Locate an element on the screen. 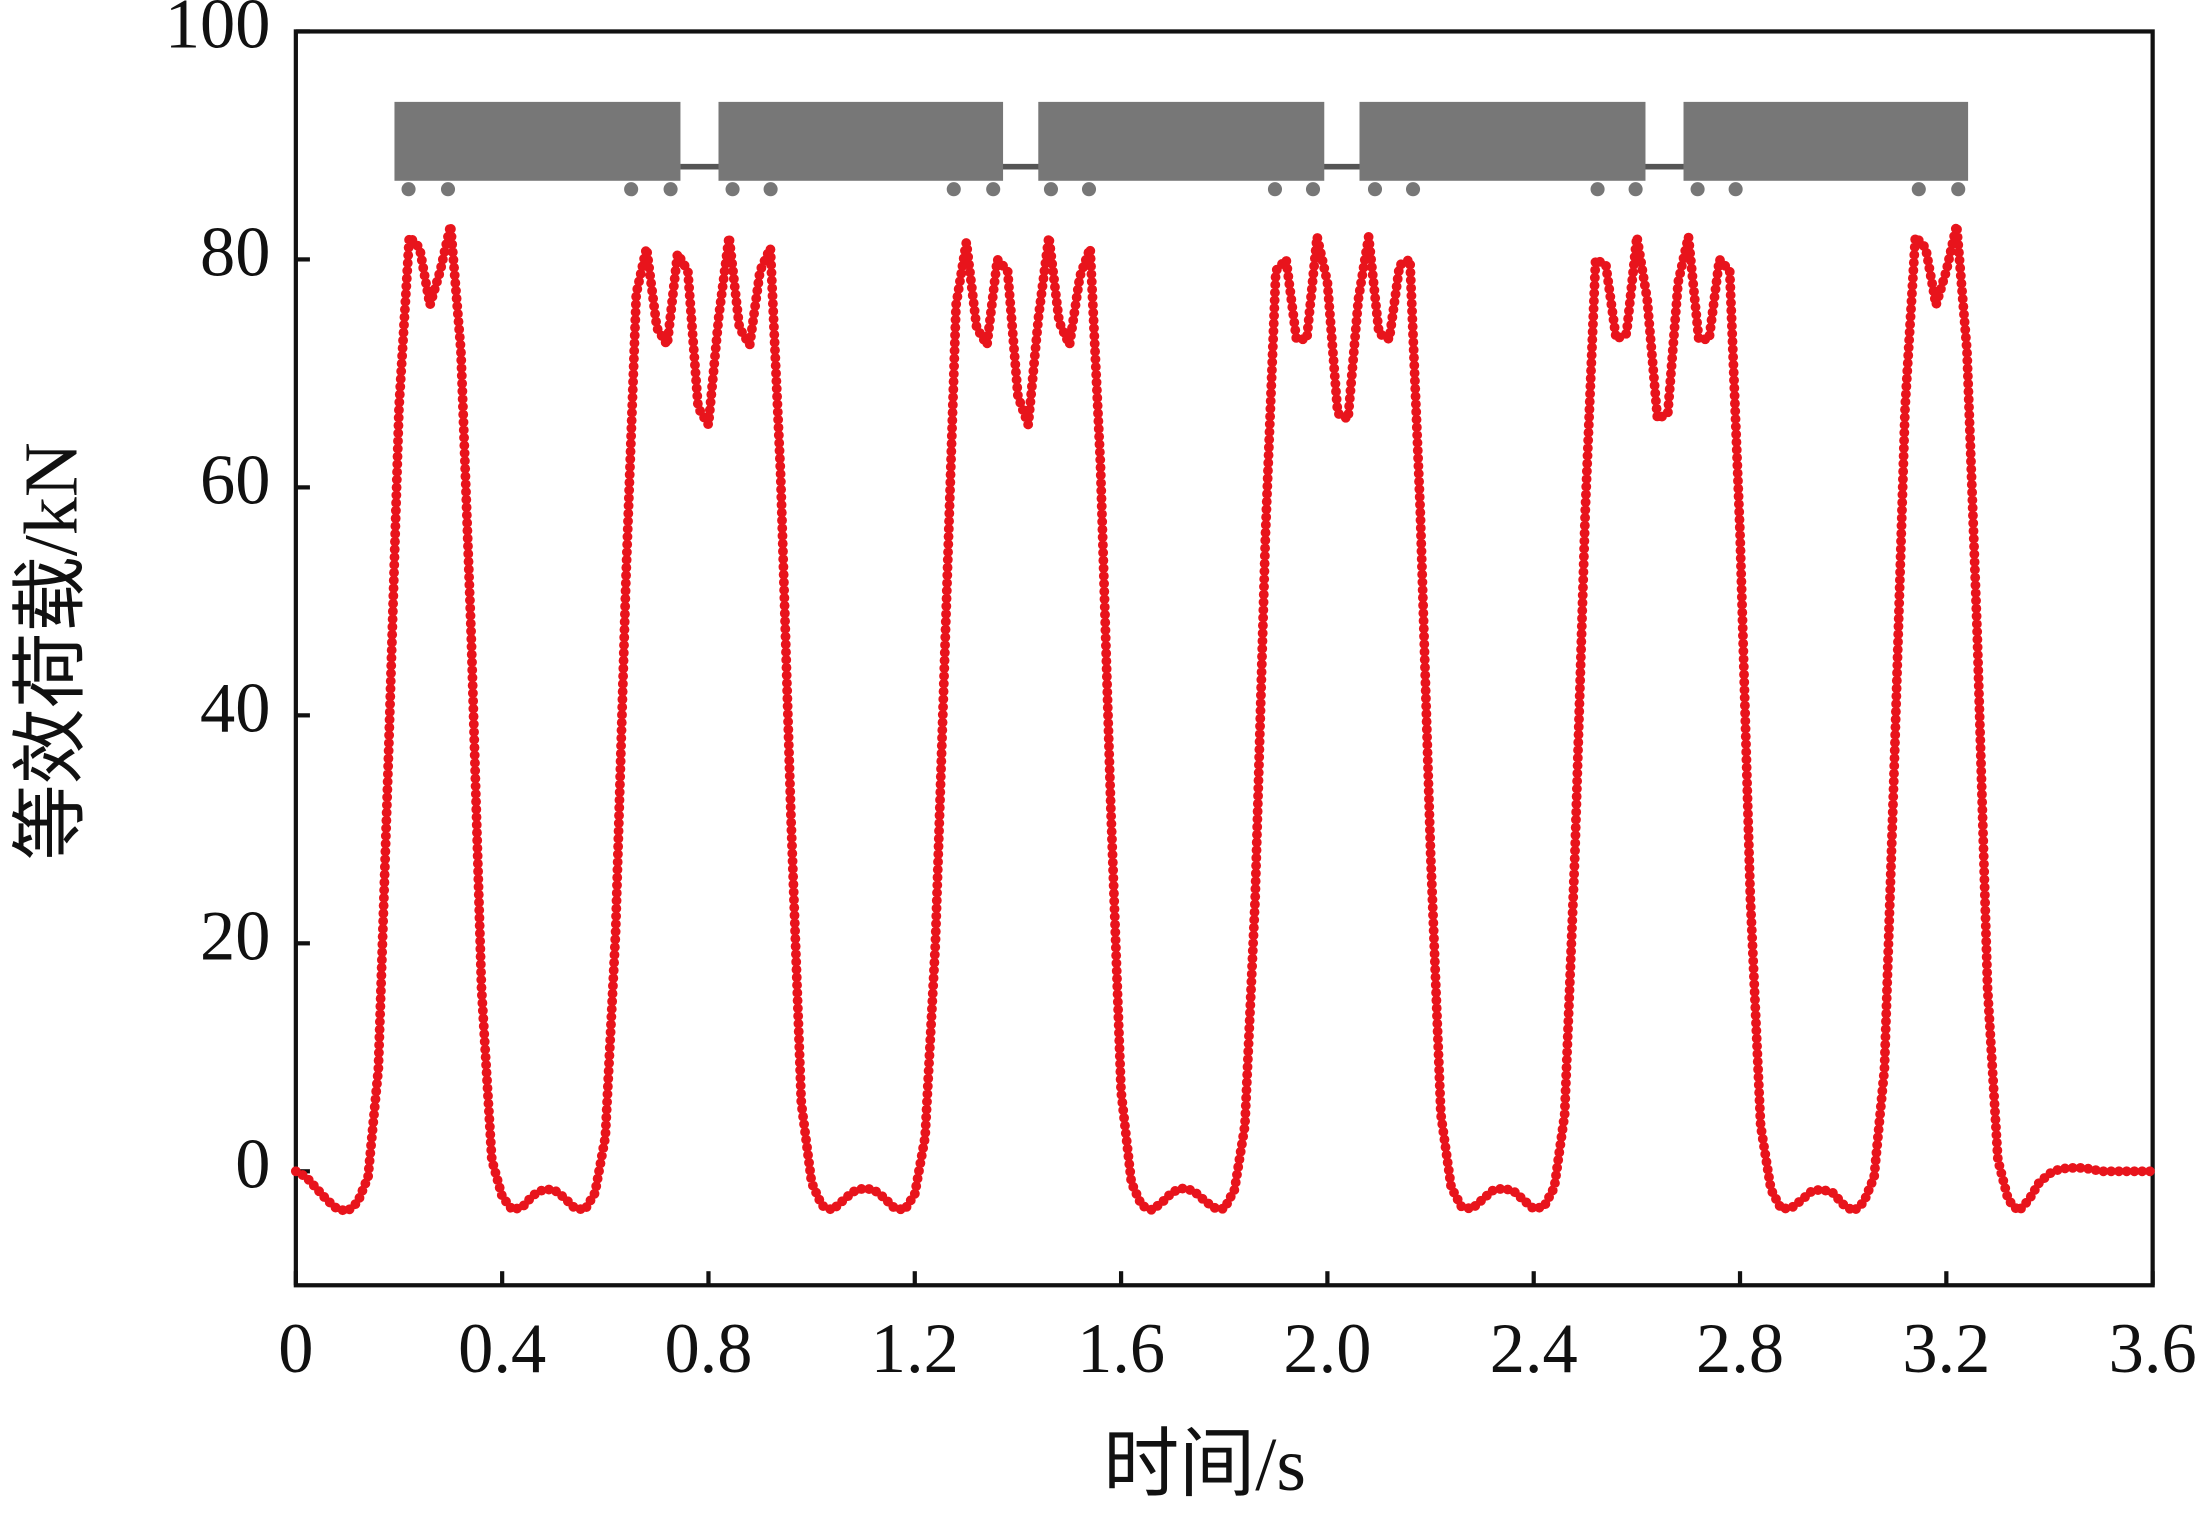  wheels is located at coordinates (1183, 189).